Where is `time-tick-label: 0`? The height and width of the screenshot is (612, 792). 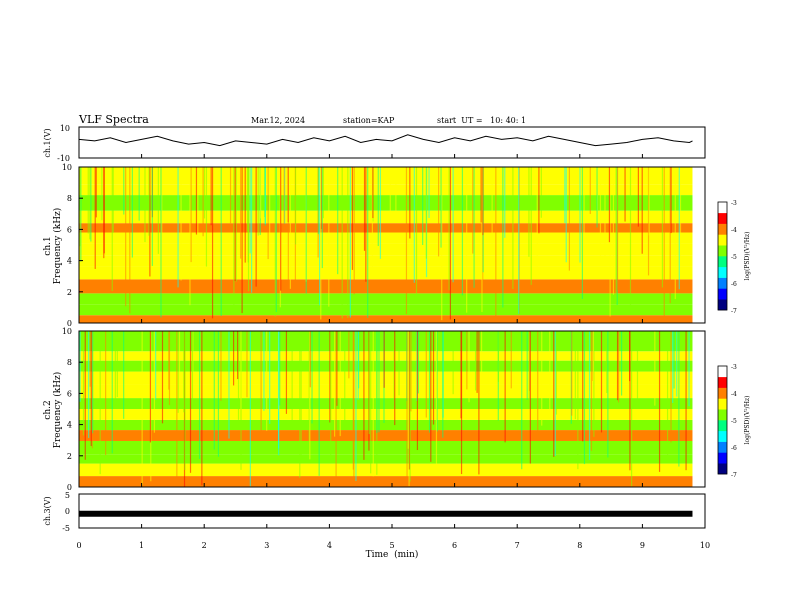
time-tick-label: 0 is located at coordinates (78, 545).